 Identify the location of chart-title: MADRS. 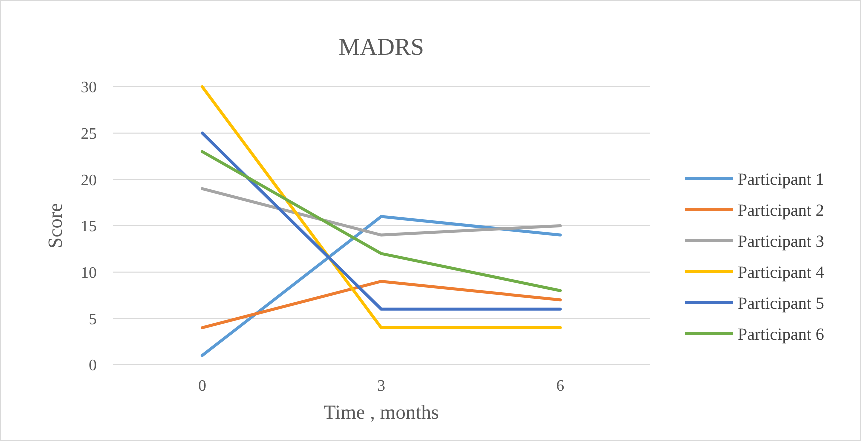
(381, 48).